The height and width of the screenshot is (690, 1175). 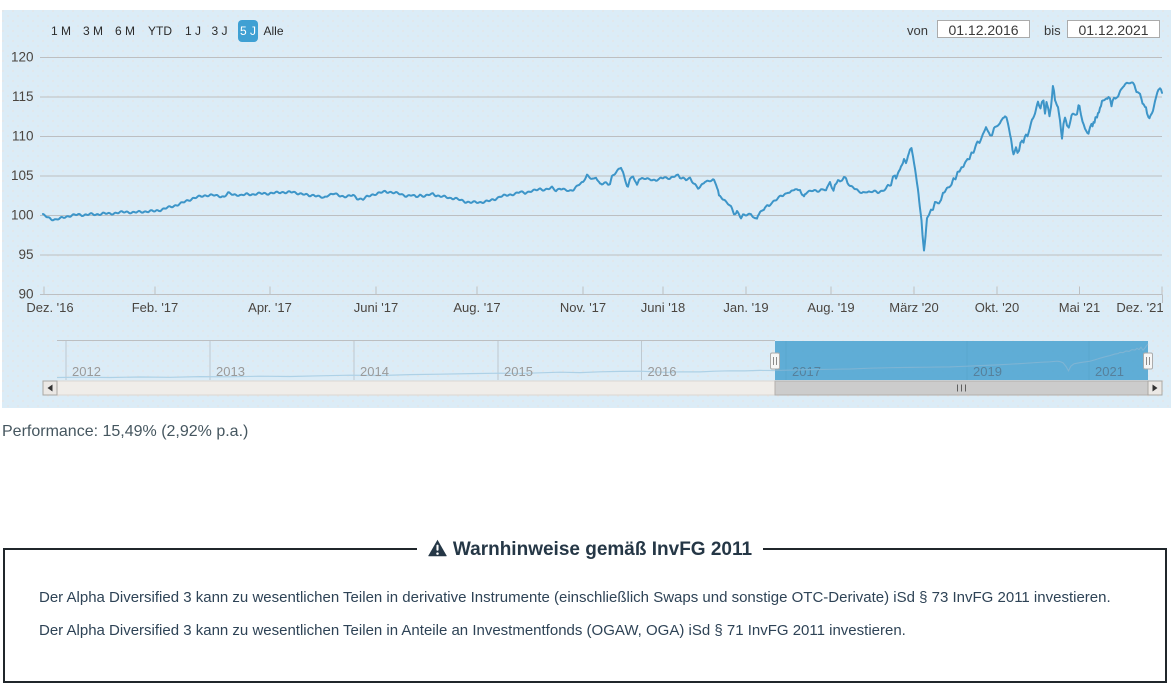 What do you see at coordinates (25, 254) in the screenshot?
I see `svg-text: 95` at bounding box center [25, 254].